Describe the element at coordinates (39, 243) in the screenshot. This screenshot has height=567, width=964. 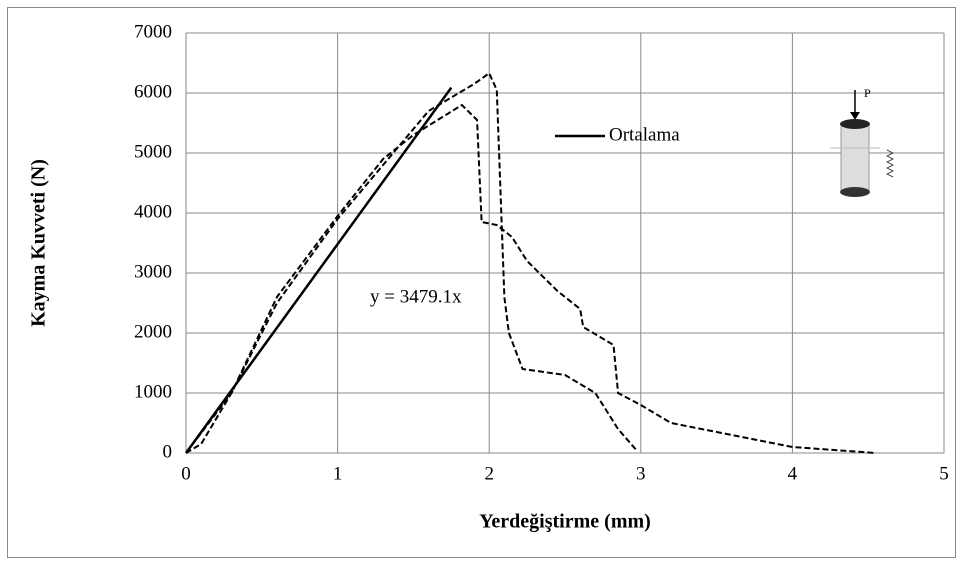
I see `y-axis-title: Kayma Kuvveti (N)` at that location.